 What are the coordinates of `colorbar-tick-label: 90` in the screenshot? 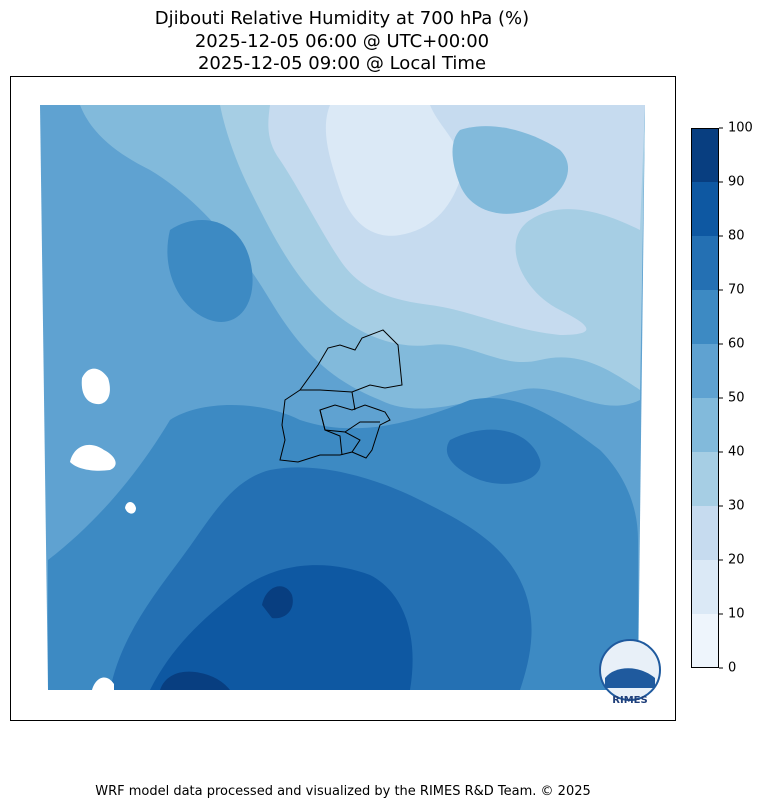 It's located at (736, 182).